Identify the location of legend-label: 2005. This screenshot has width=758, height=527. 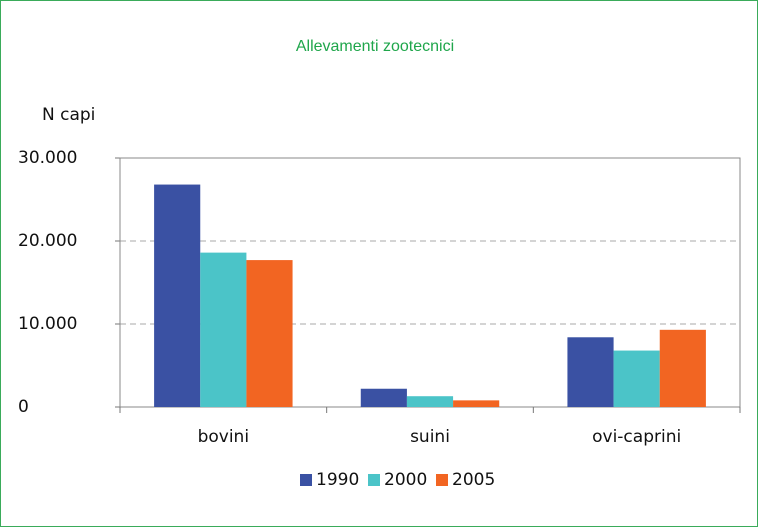
(473, 480).